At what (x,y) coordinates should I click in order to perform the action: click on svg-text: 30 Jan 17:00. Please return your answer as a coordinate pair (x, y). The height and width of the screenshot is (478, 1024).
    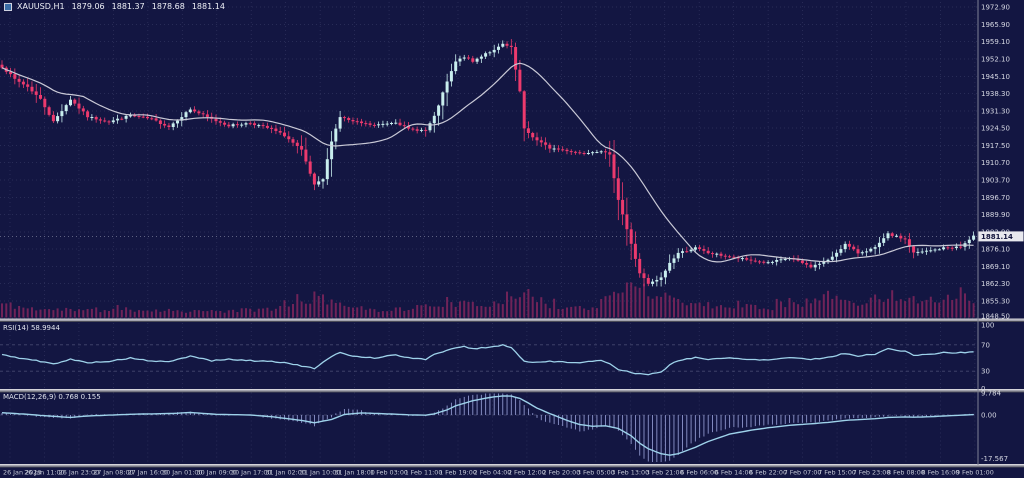
    Looking at the image, I should click on (251, 473).